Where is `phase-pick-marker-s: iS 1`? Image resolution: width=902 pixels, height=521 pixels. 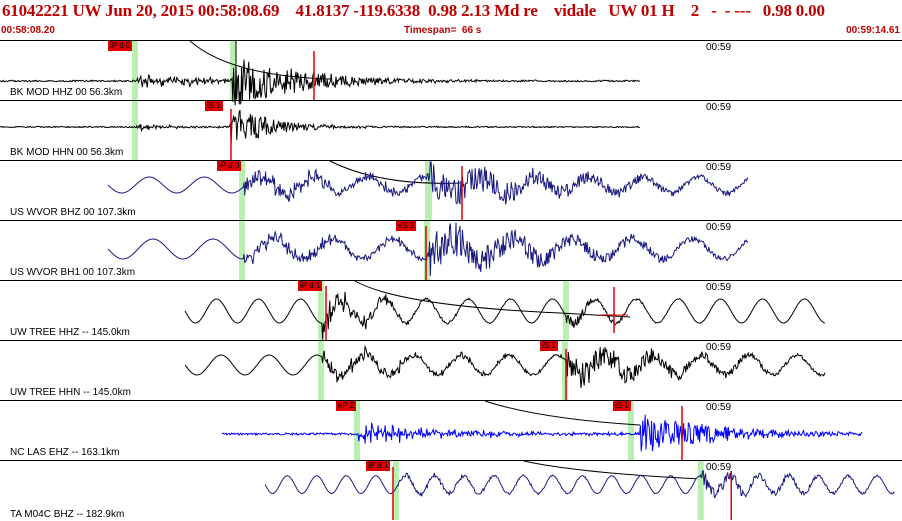 phase-pick-marker-s: iS 1 is located at coordinates (622, 406).